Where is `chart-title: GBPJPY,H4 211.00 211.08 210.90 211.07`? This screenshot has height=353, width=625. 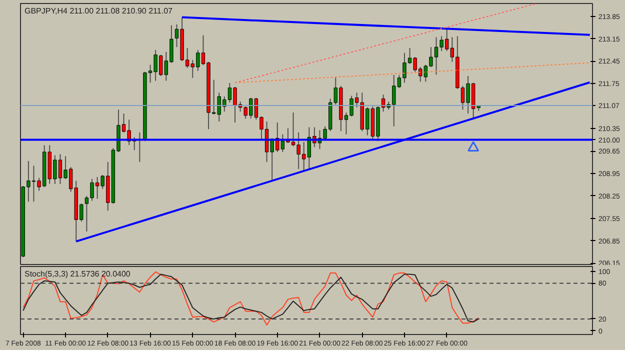
chart-title: GBPJPY,H4 211.00 211.08 210.90 211.07 is located at coordinates (99, 11).